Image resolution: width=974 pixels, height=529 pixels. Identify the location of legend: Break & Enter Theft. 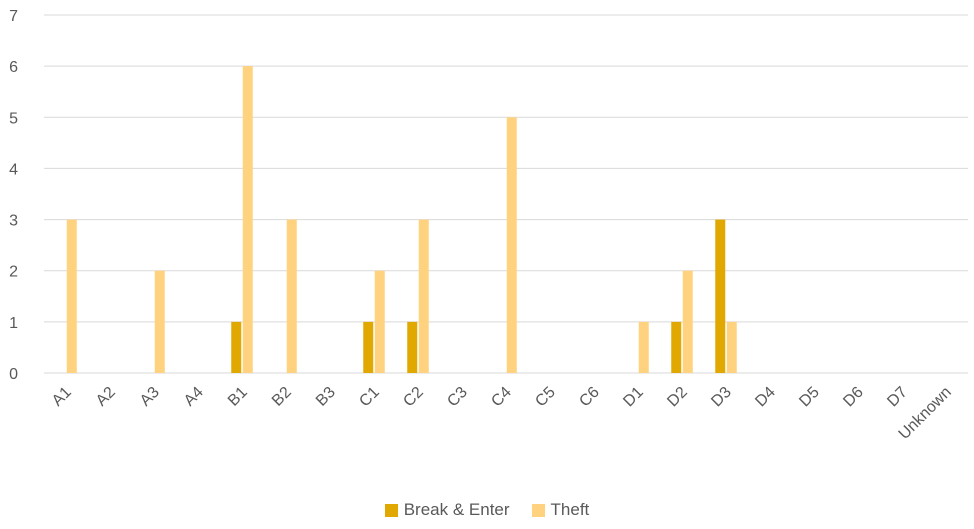
(487, 510).